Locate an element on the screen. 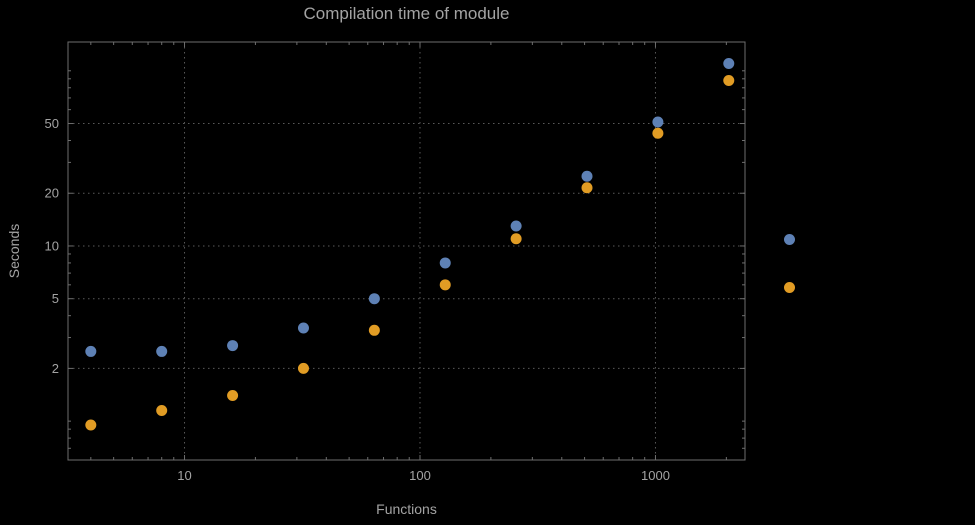 The image size is (975, 525). y-tick-label: 50 is located at coordinates (52, 123).